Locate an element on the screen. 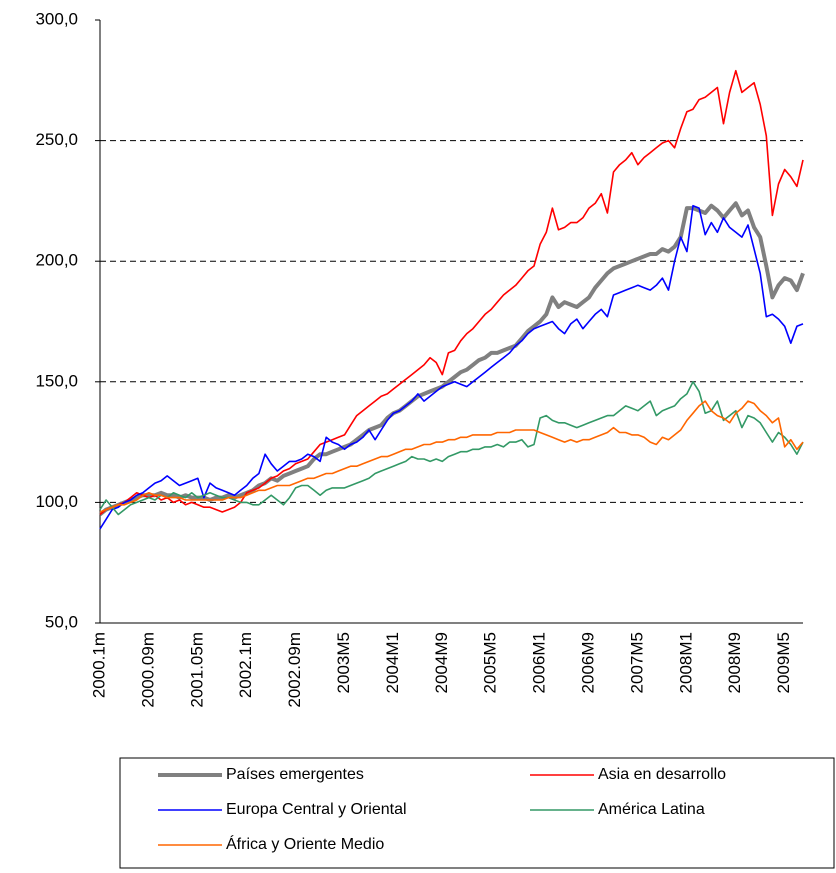 The width and height of the screenshot is (836, 873). x-tick-label: 2007M5 is located at coordinates (636, 662).